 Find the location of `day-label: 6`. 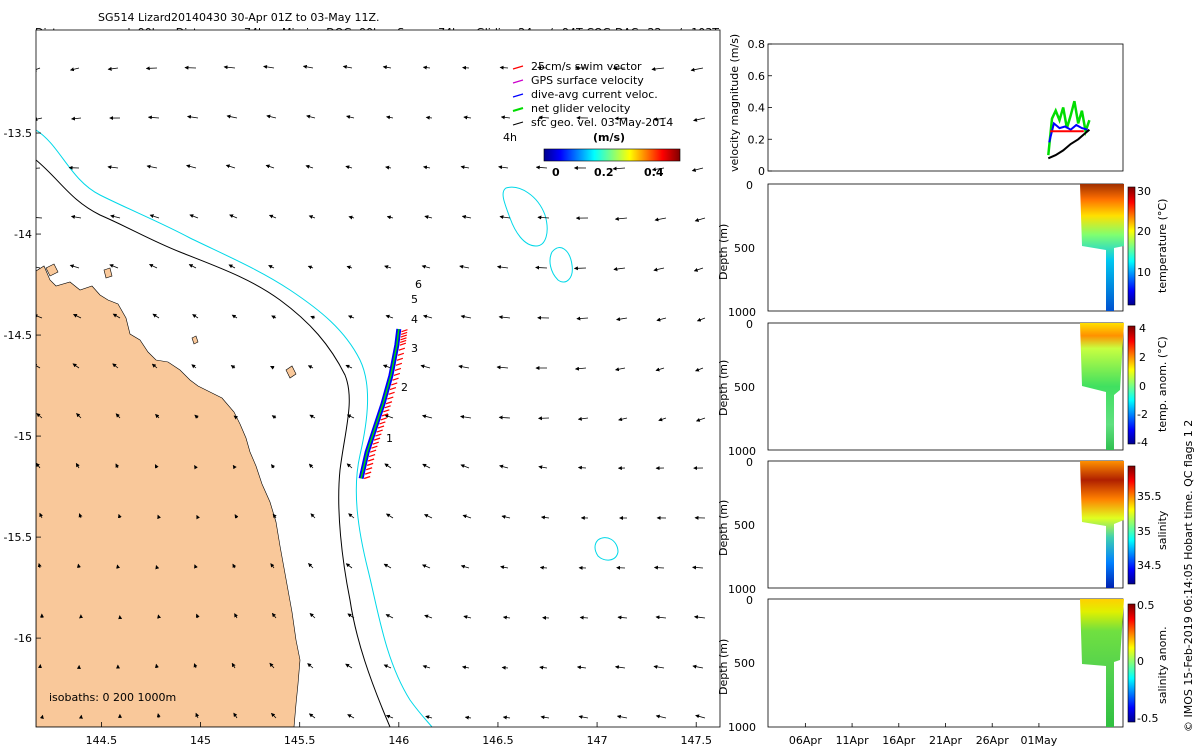

day-label: 6 is located at coordinates (418, 284).